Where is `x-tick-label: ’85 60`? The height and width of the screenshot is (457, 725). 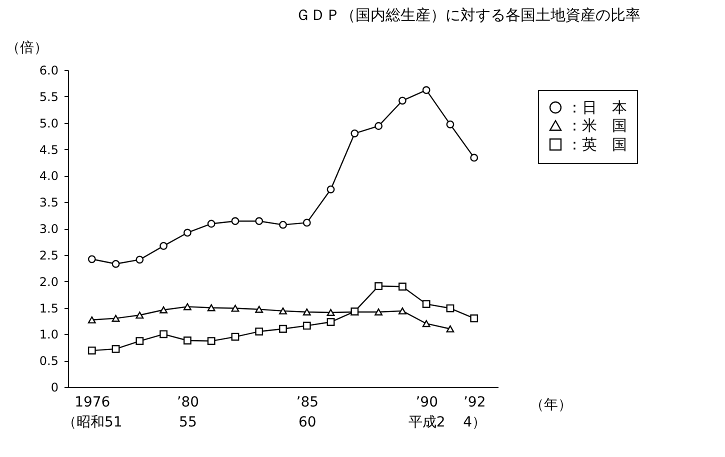
x-tick-label: ’85 60 is located at coordinates (307, 412).